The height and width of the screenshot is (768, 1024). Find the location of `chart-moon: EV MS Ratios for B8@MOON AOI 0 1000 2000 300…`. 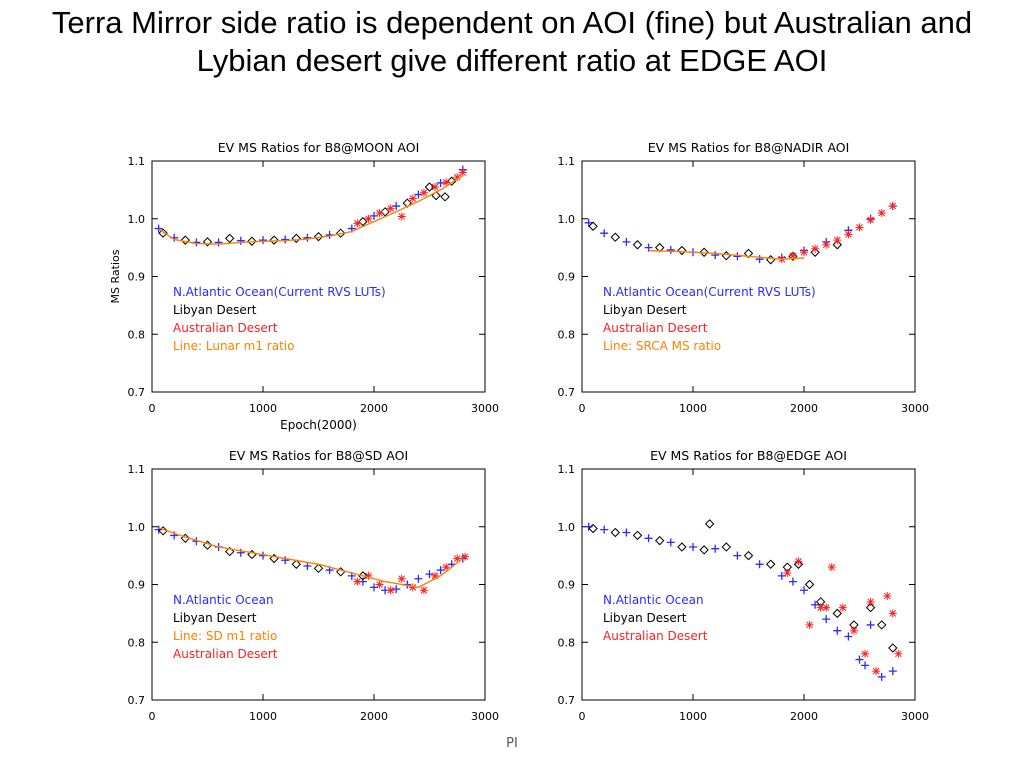

chart-moon: EV MS Ratios for B8@MOON AOI 0 1000 2000 300… is located at coordinates (304, 286).